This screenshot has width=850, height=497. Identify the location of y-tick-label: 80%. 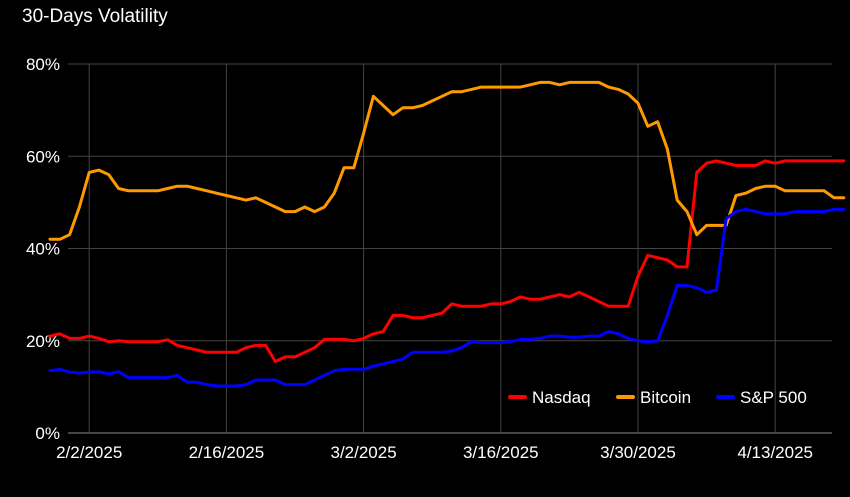
(43, 64).